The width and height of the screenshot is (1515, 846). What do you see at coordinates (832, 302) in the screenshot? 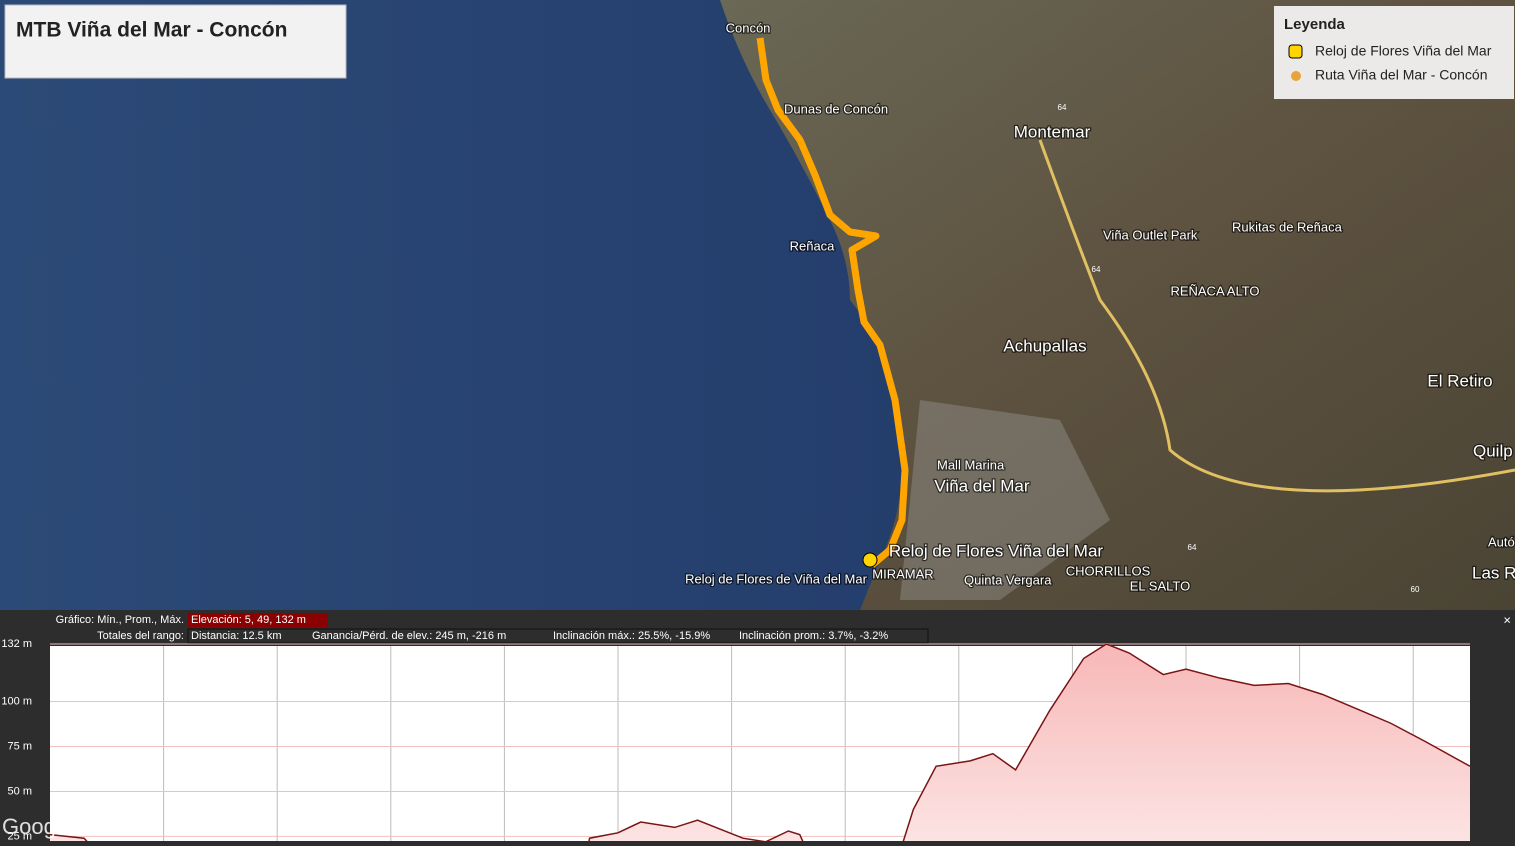
I see `route` at bounding box center [832, 302].